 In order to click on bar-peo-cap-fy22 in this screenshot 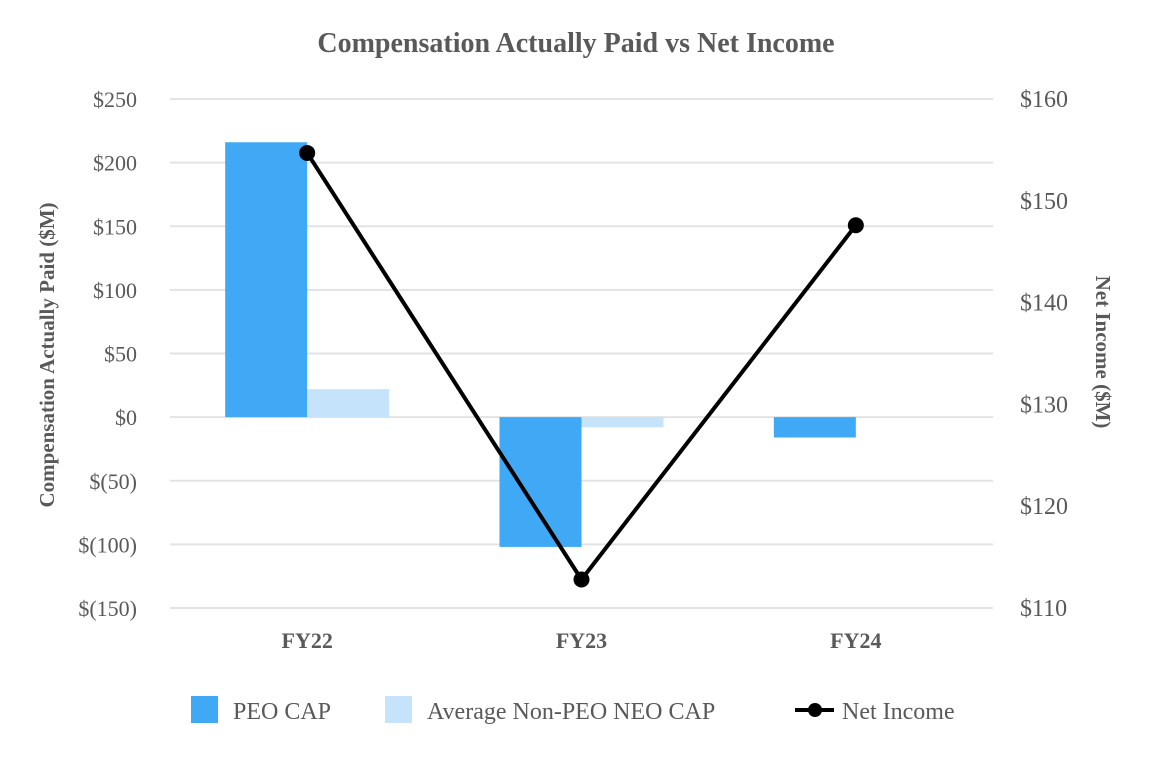, I will do `click(266, 280)`.